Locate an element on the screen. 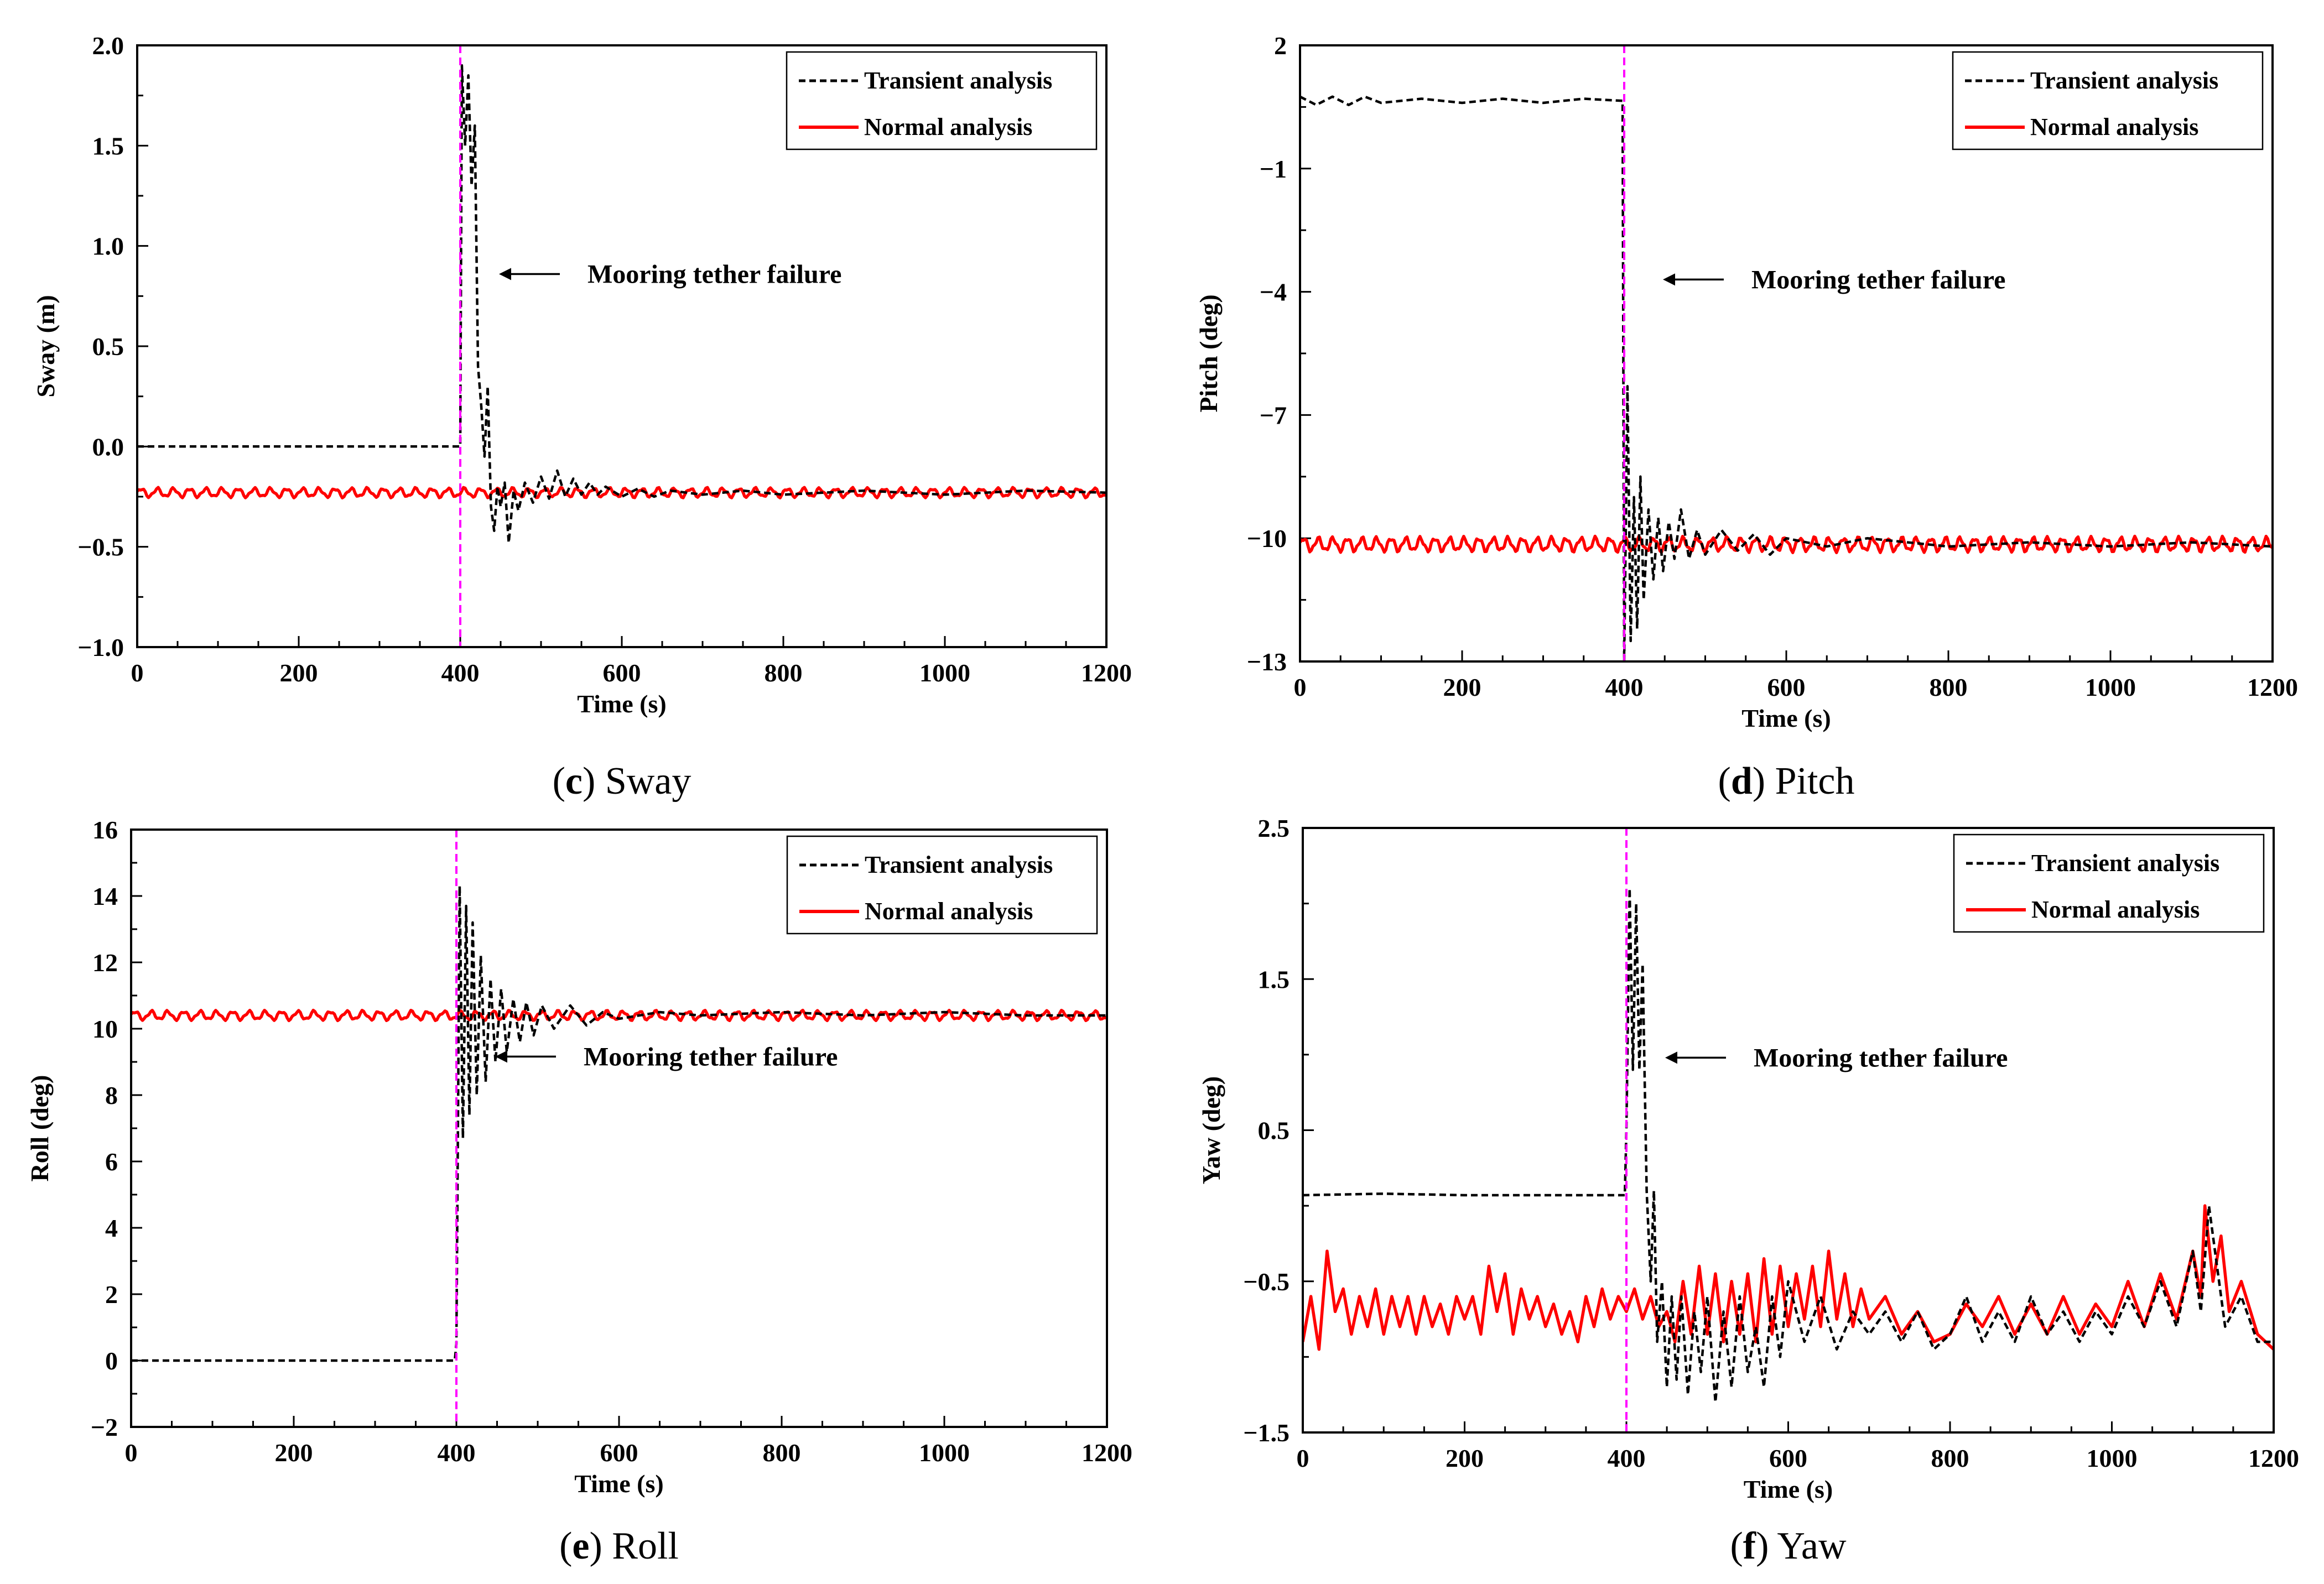 The width and height of the screenshot is (2324, 1584). y-tick-label: 2.0 is located at coordinates (108, 46).